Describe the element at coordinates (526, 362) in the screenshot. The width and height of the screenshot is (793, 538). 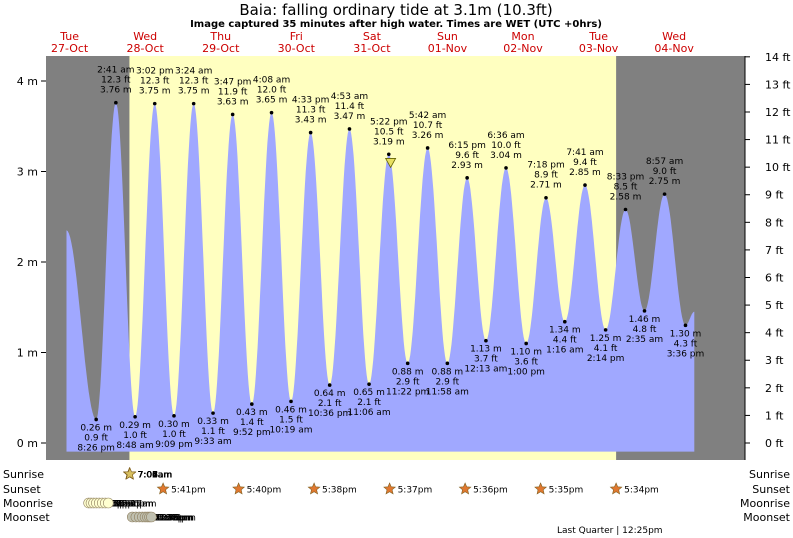
I see `extreme-label: 3.6 ft` at that location.